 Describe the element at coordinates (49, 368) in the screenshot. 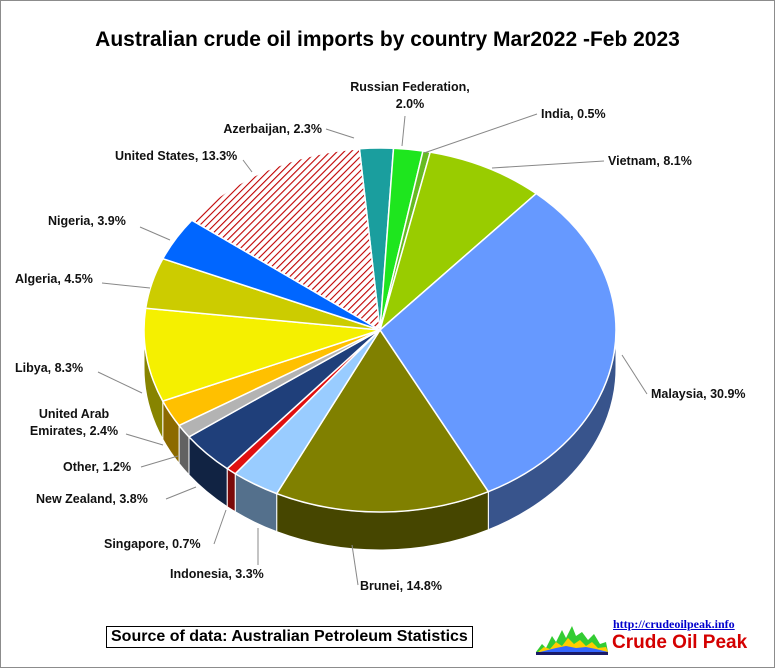

I see `label-libya: Libya, 8.3%` at that location.